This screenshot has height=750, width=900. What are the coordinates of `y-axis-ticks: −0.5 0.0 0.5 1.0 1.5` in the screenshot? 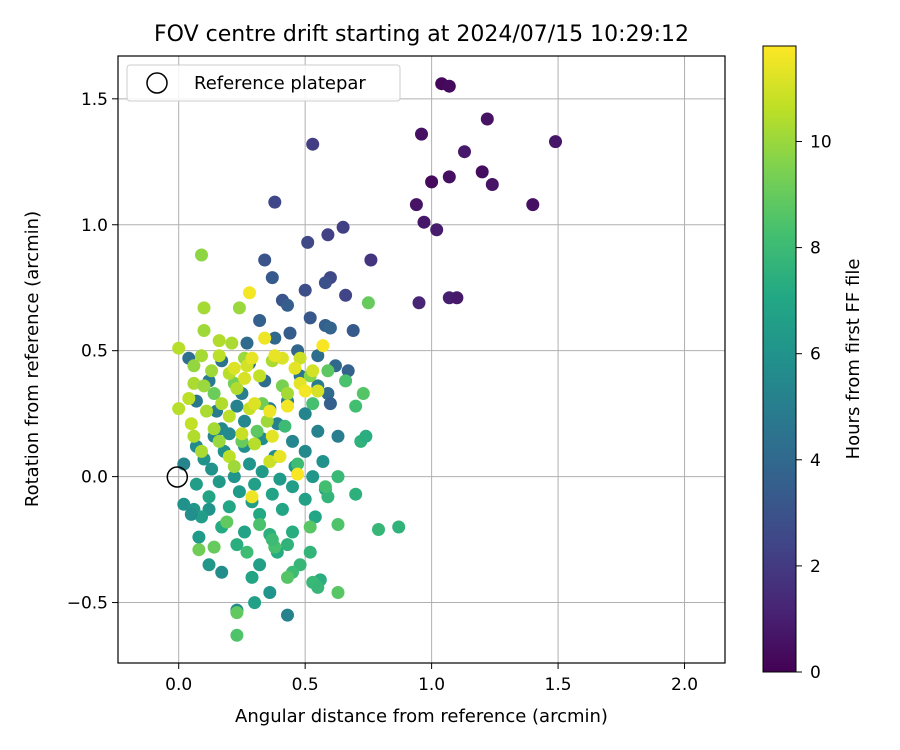 It's located at (92, 352).